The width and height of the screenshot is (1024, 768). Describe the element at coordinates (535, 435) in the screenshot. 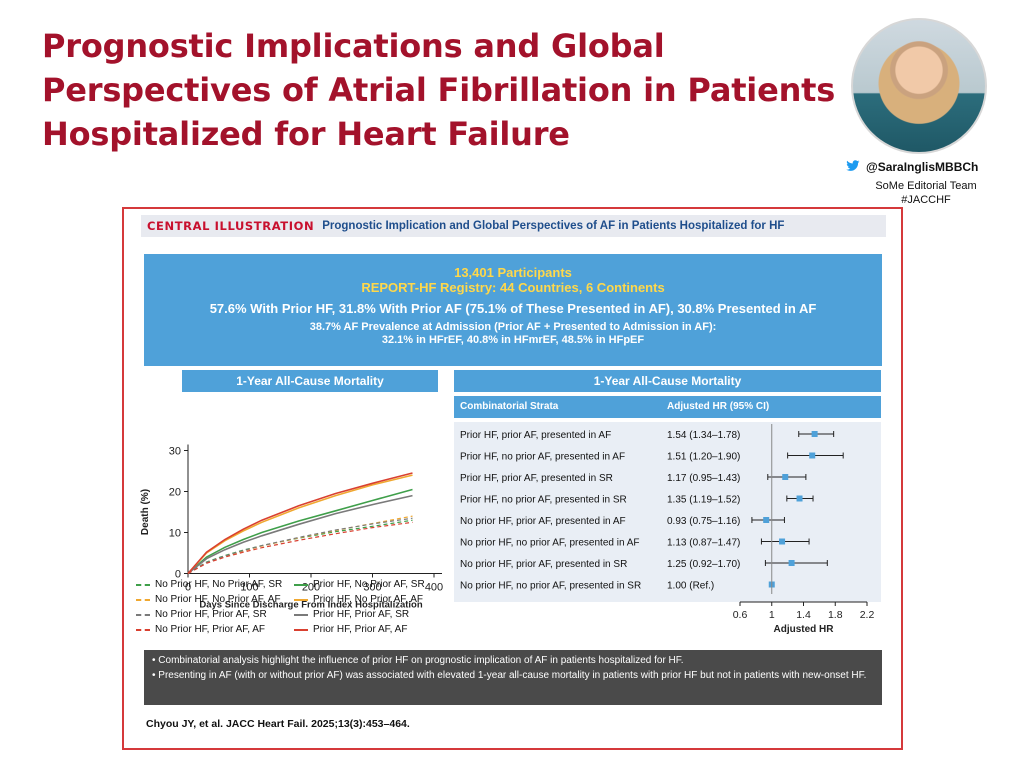

I see `forest-row-label: Prior HF, prior AF, presented in AF` at that location.